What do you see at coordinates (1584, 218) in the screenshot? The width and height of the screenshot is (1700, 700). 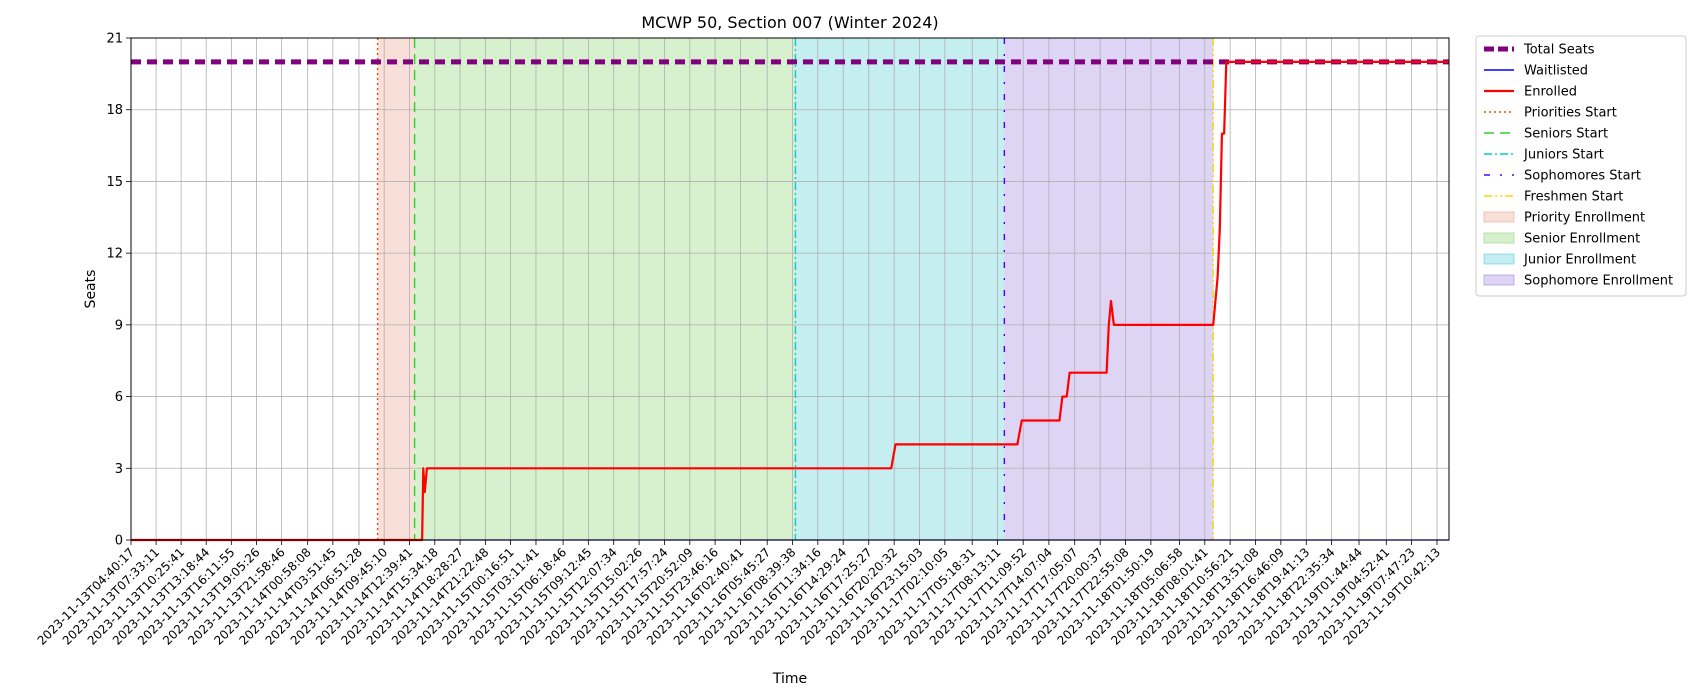 I see `legend-label: Priority Enrollment` at bounding box center [1584, 218].